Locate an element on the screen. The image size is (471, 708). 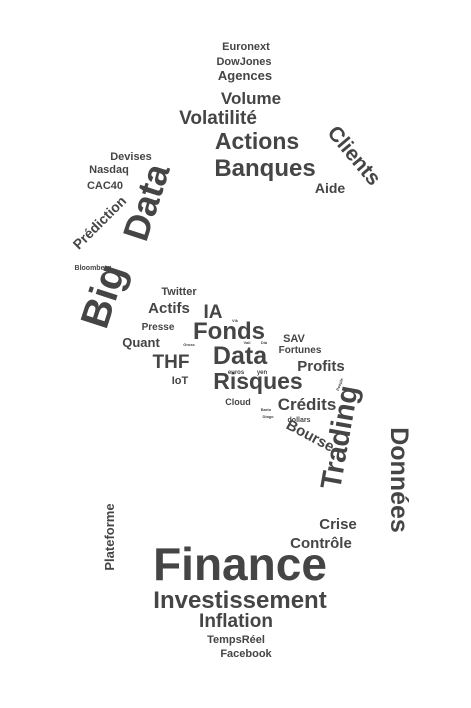
word-agences: Agences is located at coordinates (245, 75).